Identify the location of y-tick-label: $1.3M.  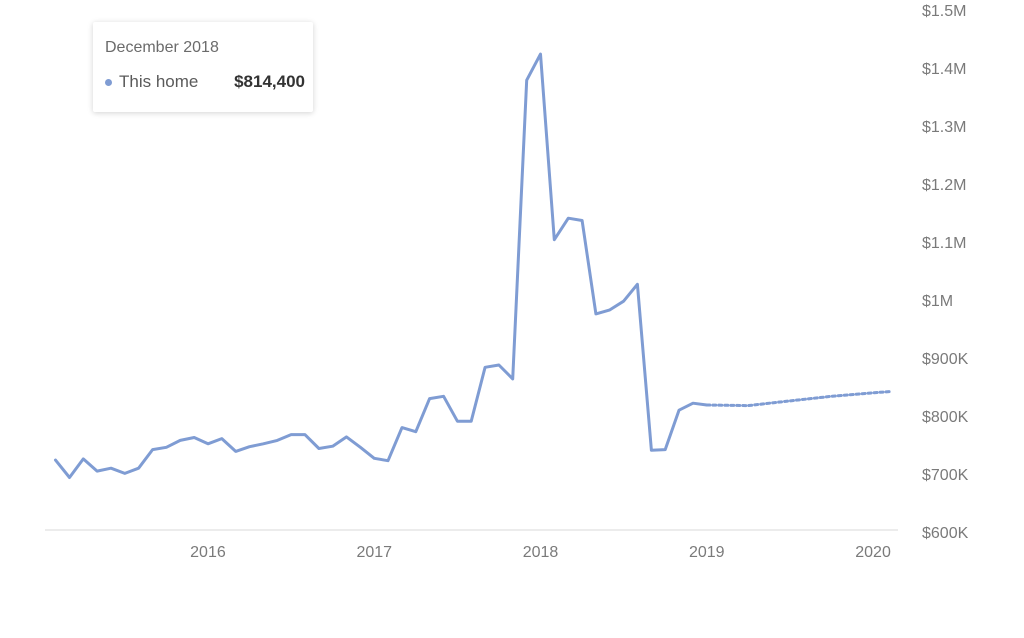
(944, 127).